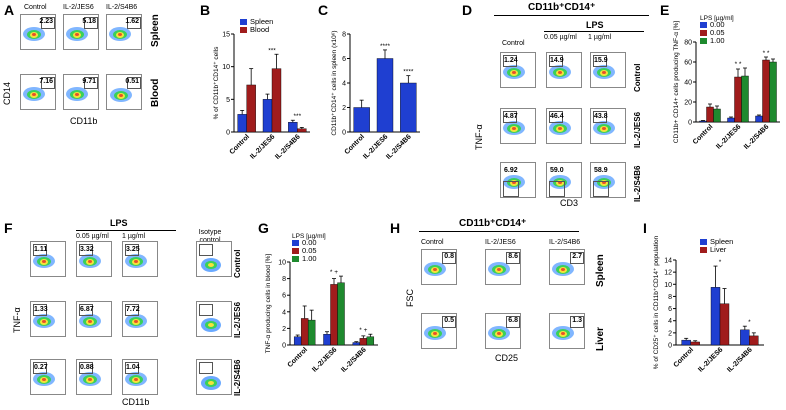 The height and width of the screenshot is (410, 786). Describe the element at coordinates (645, 228) in the screenshot. I see `panel-label-i: I` at that location.